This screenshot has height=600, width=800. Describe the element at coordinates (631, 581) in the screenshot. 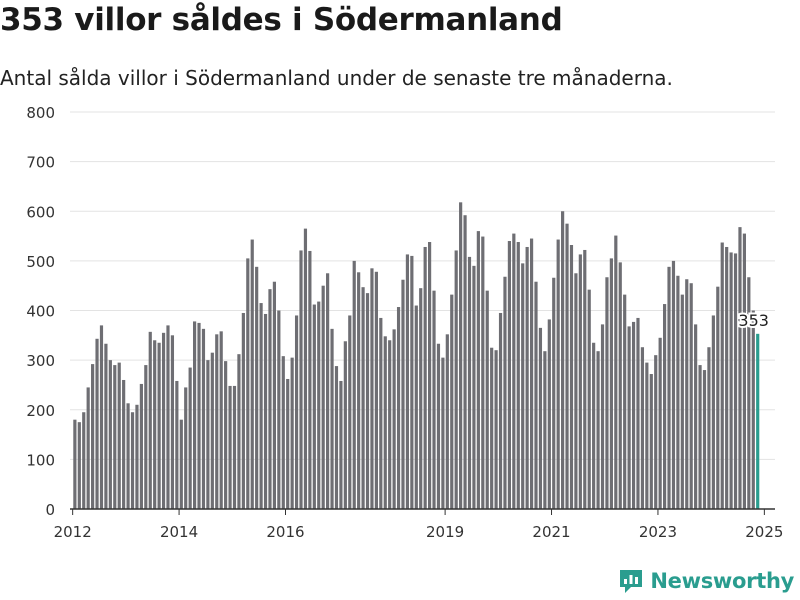

I see `newsworthy-logo-icon` at that location.